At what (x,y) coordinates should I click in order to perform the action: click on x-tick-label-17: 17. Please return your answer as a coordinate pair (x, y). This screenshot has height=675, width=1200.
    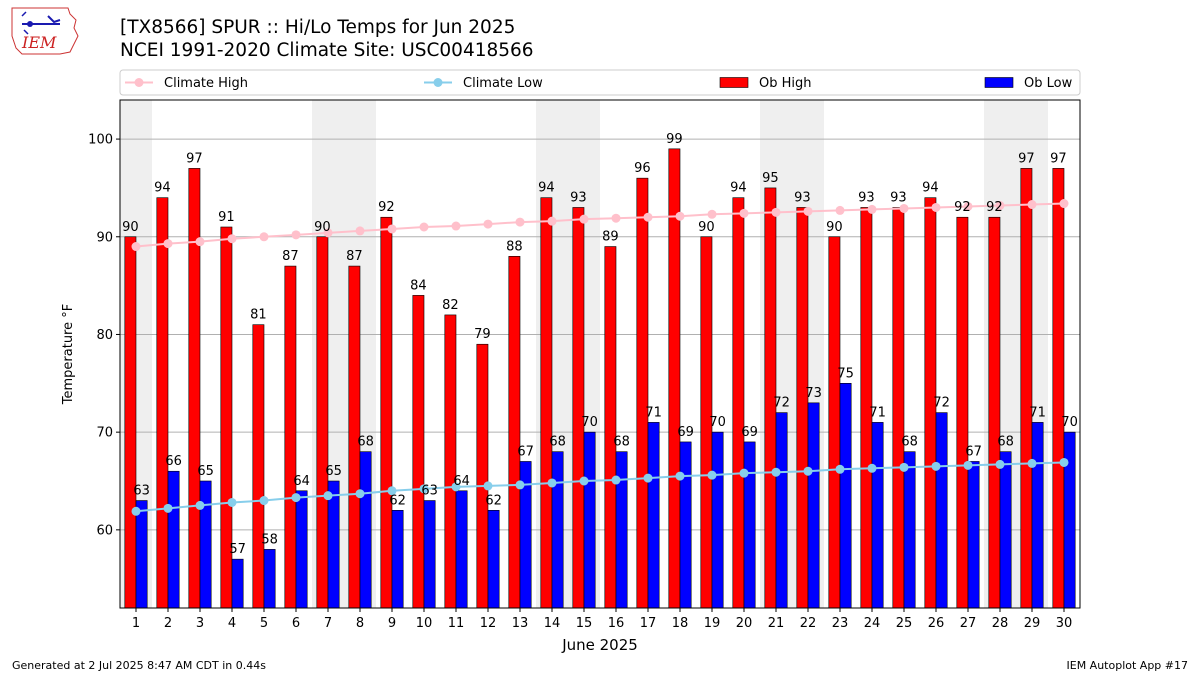
    Looking at the image, I should click on (648, 623).